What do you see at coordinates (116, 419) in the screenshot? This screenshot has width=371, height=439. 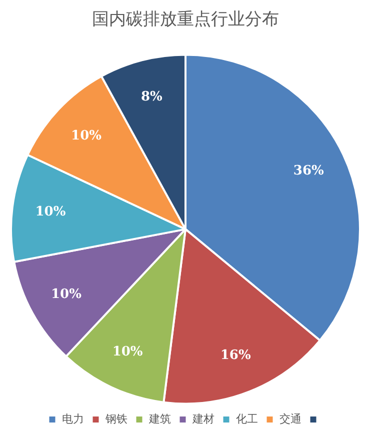 I see `legend-label: 钢铁` at bounding box center [116, 419].